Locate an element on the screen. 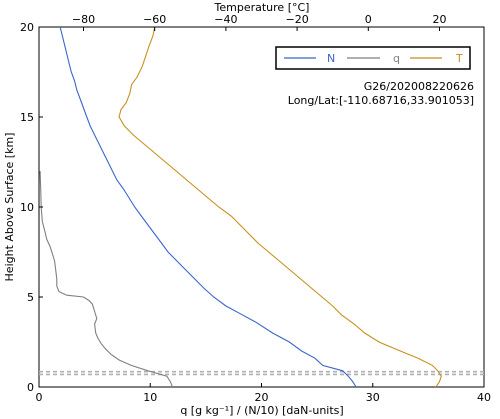  y-axis-title: Height Above Surface [km] is located at coordinates (9, 207).